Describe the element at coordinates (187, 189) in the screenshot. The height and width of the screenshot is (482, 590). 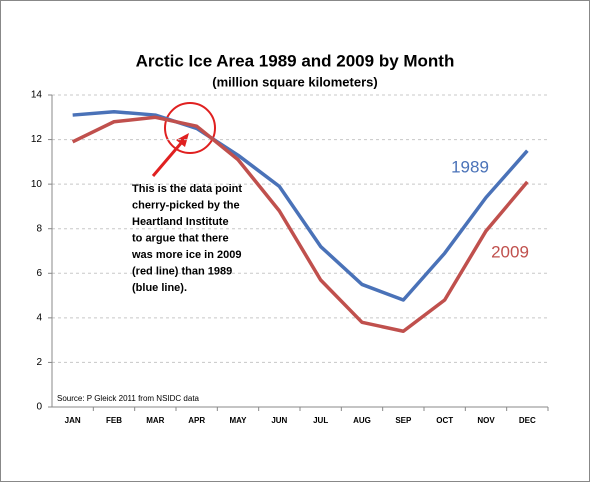
I see `annotation: This is the data point` at that location.